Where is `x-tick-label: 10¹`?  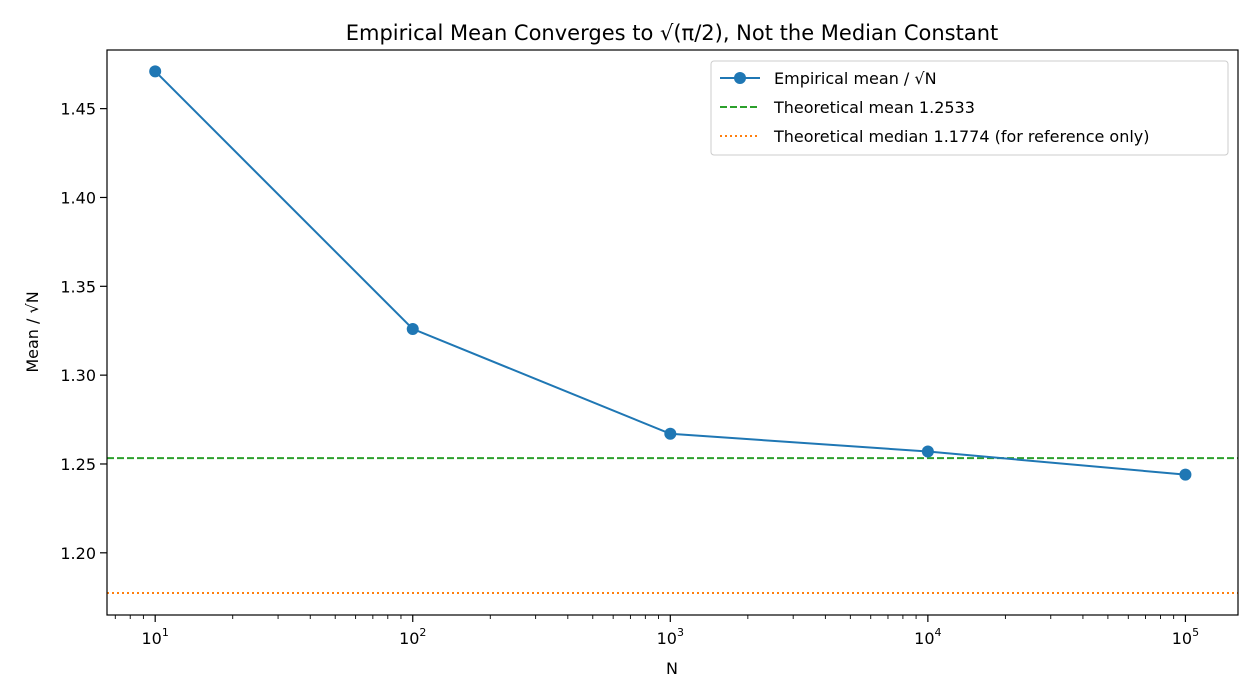 x-tick-label: 10¹ is located at coordinates (155, 637).